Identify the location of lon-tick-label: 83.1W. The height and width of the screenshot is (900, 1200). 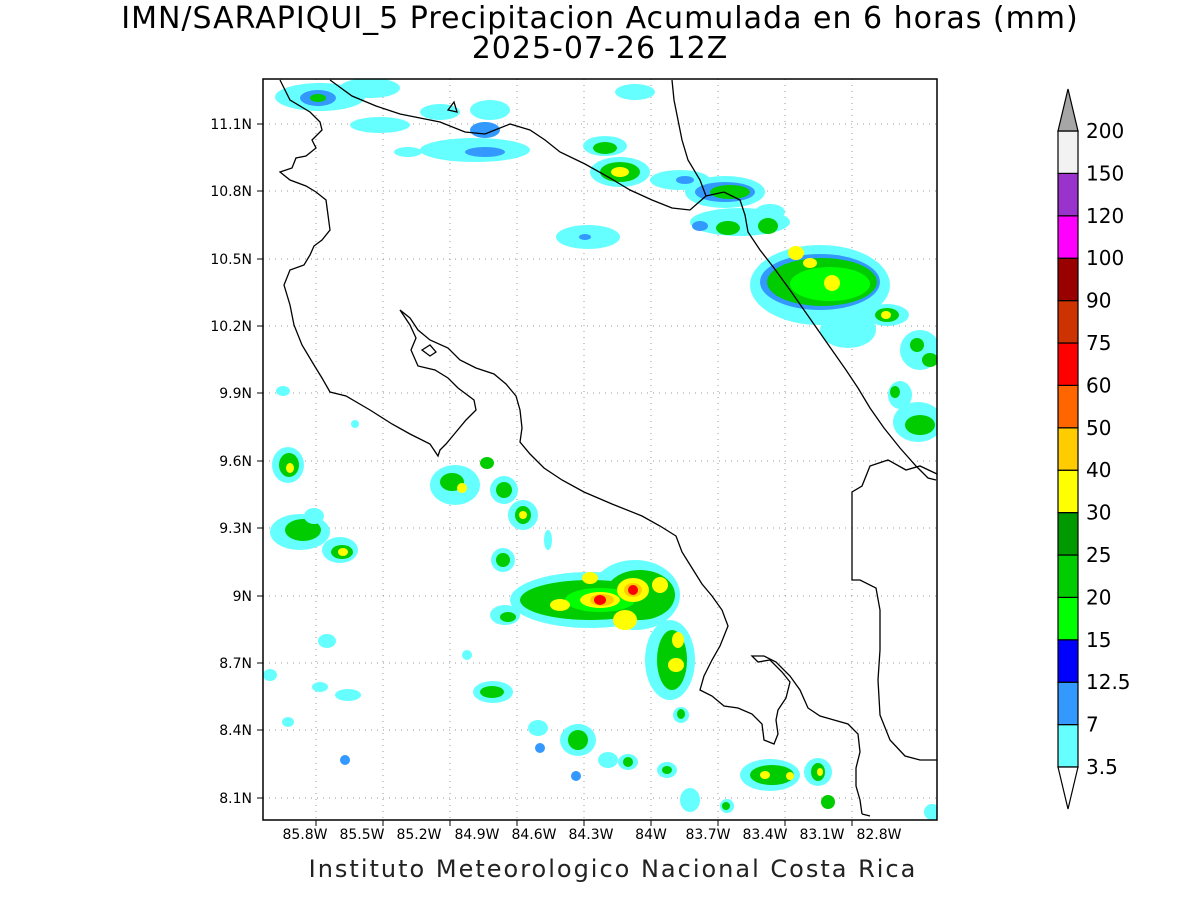
(821, 835).